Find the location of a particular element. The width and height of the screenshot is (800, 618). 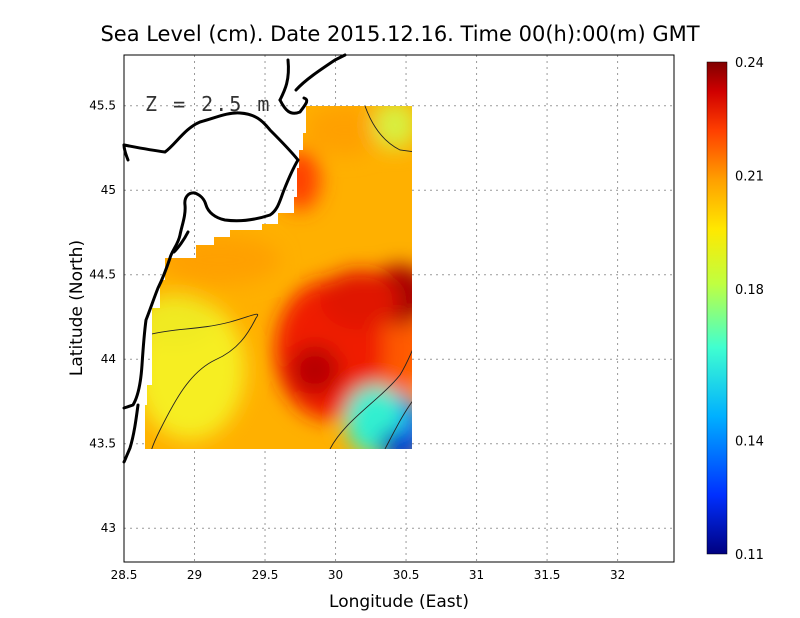

y-tick-label: 44 is located at coordinates (108, 359).